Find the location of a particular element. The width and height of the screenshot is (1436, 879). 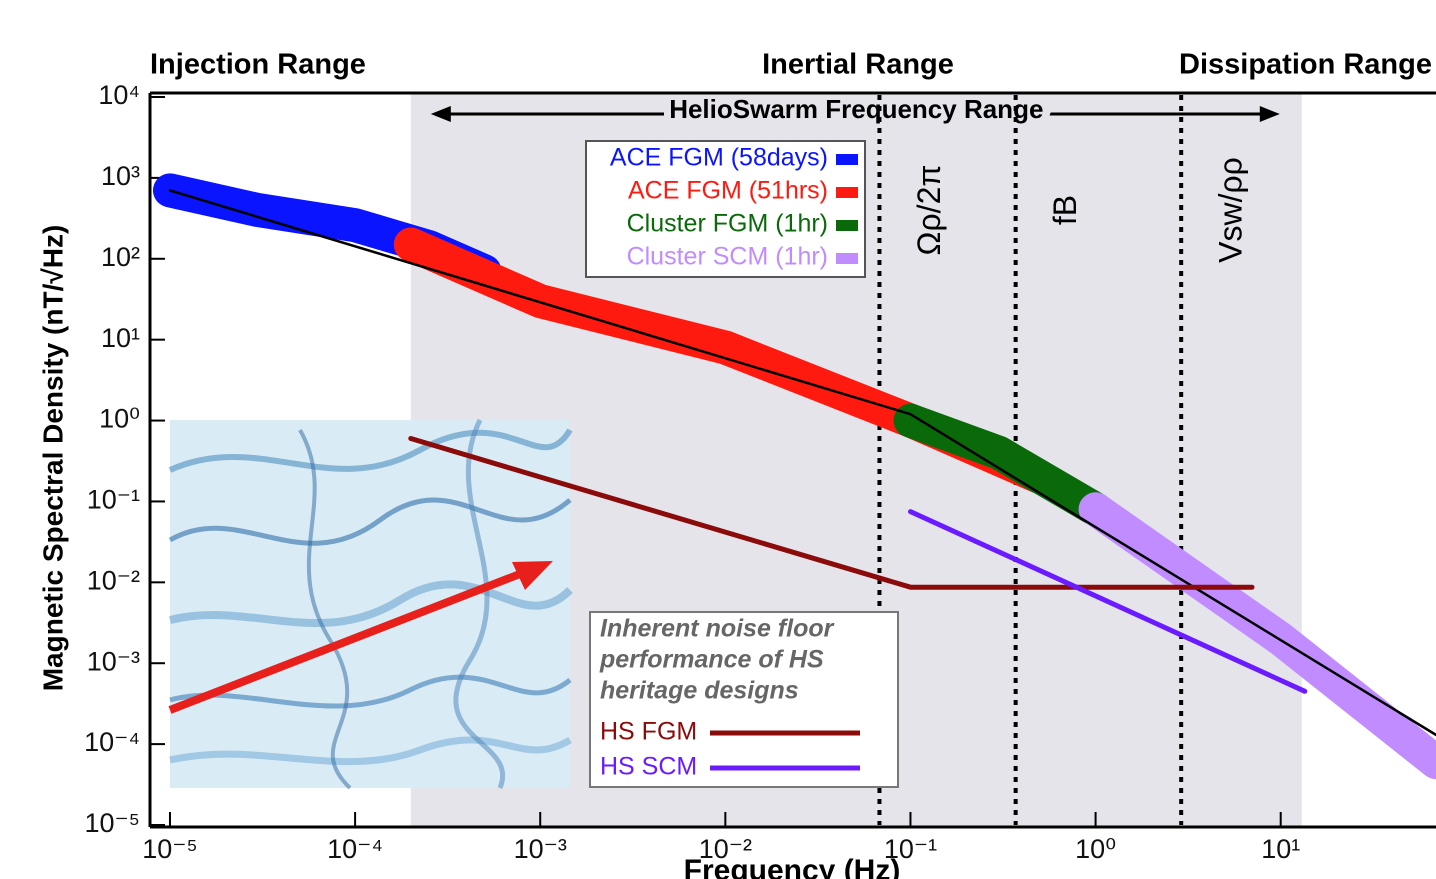

x-tick-label: 10⁰ is located at coordinates (1095, 849).